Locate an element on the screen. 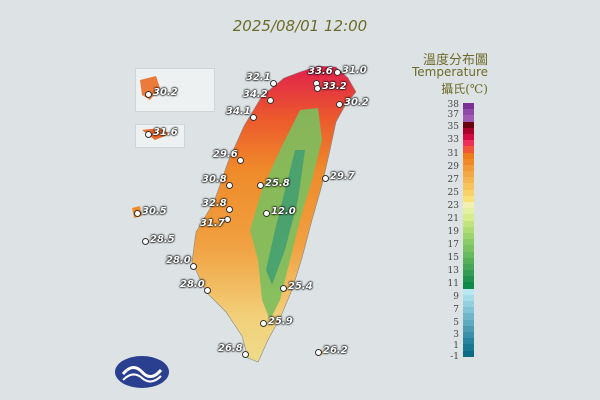 This screenshot has height=400, width=600. station-temperature: 29.7 is located at coordinates (342, 176).